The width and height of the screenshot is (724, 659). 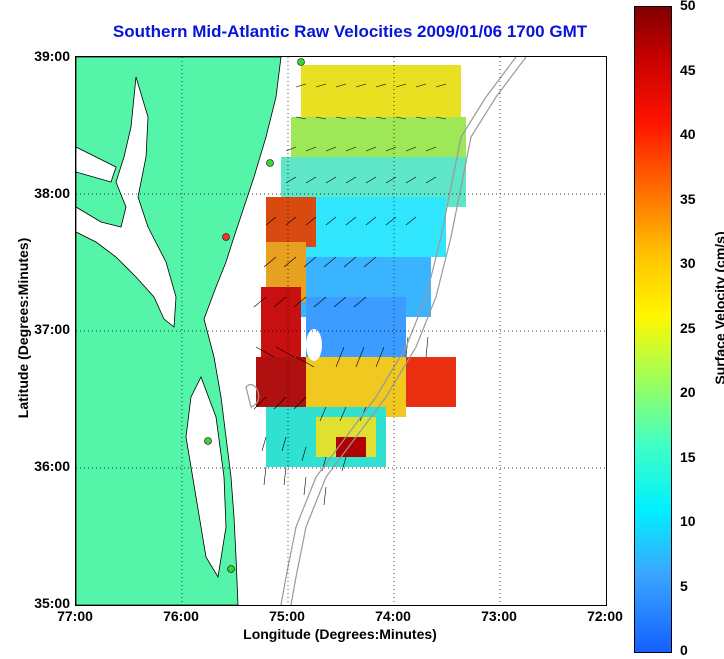 I want to click on x-tick: 72:00, so click(x=605, y=616).